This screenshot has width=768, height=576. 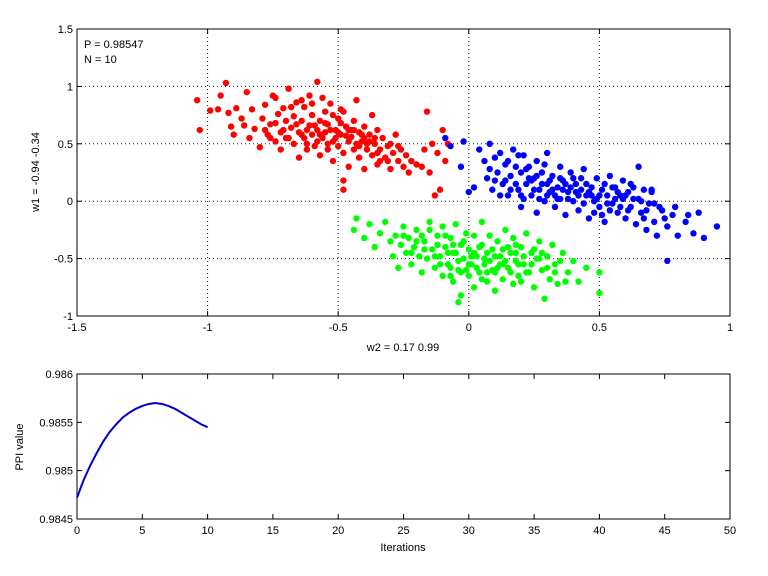 What do you see at coordinates (665, 531) in the screenshot?
I see `x-tick-label: 45` at bounding box center [665, 531].